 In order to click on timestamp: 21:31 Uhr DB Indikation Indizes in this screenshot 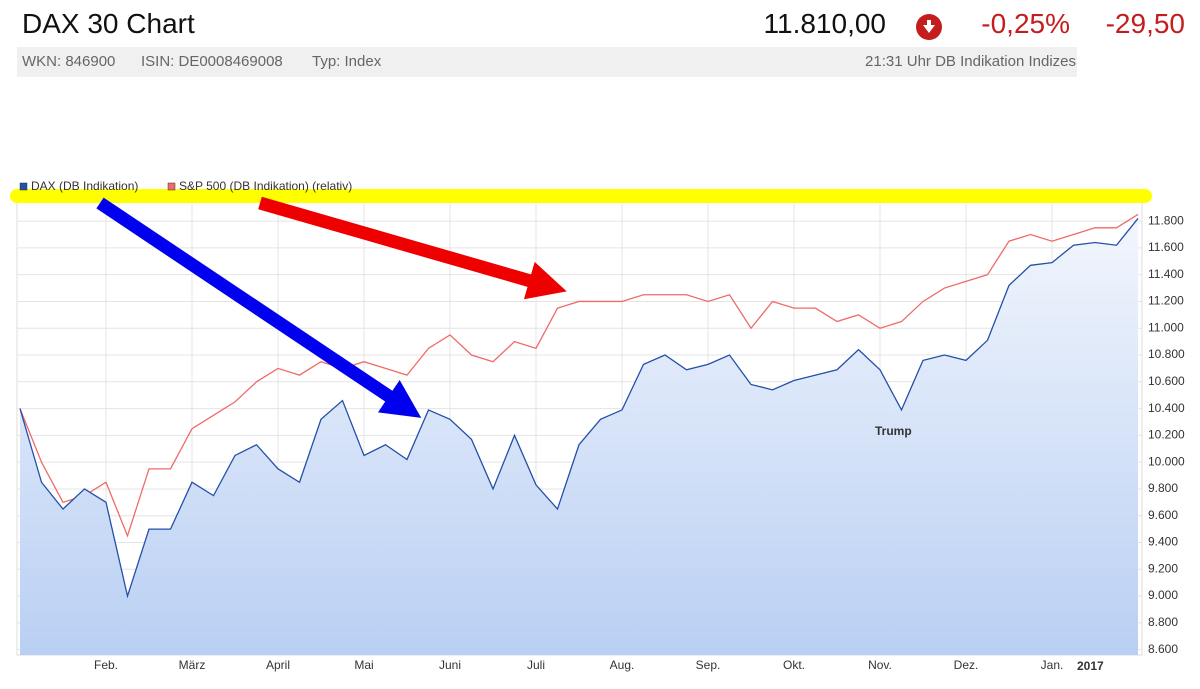, I will do `click(970, 61)`.